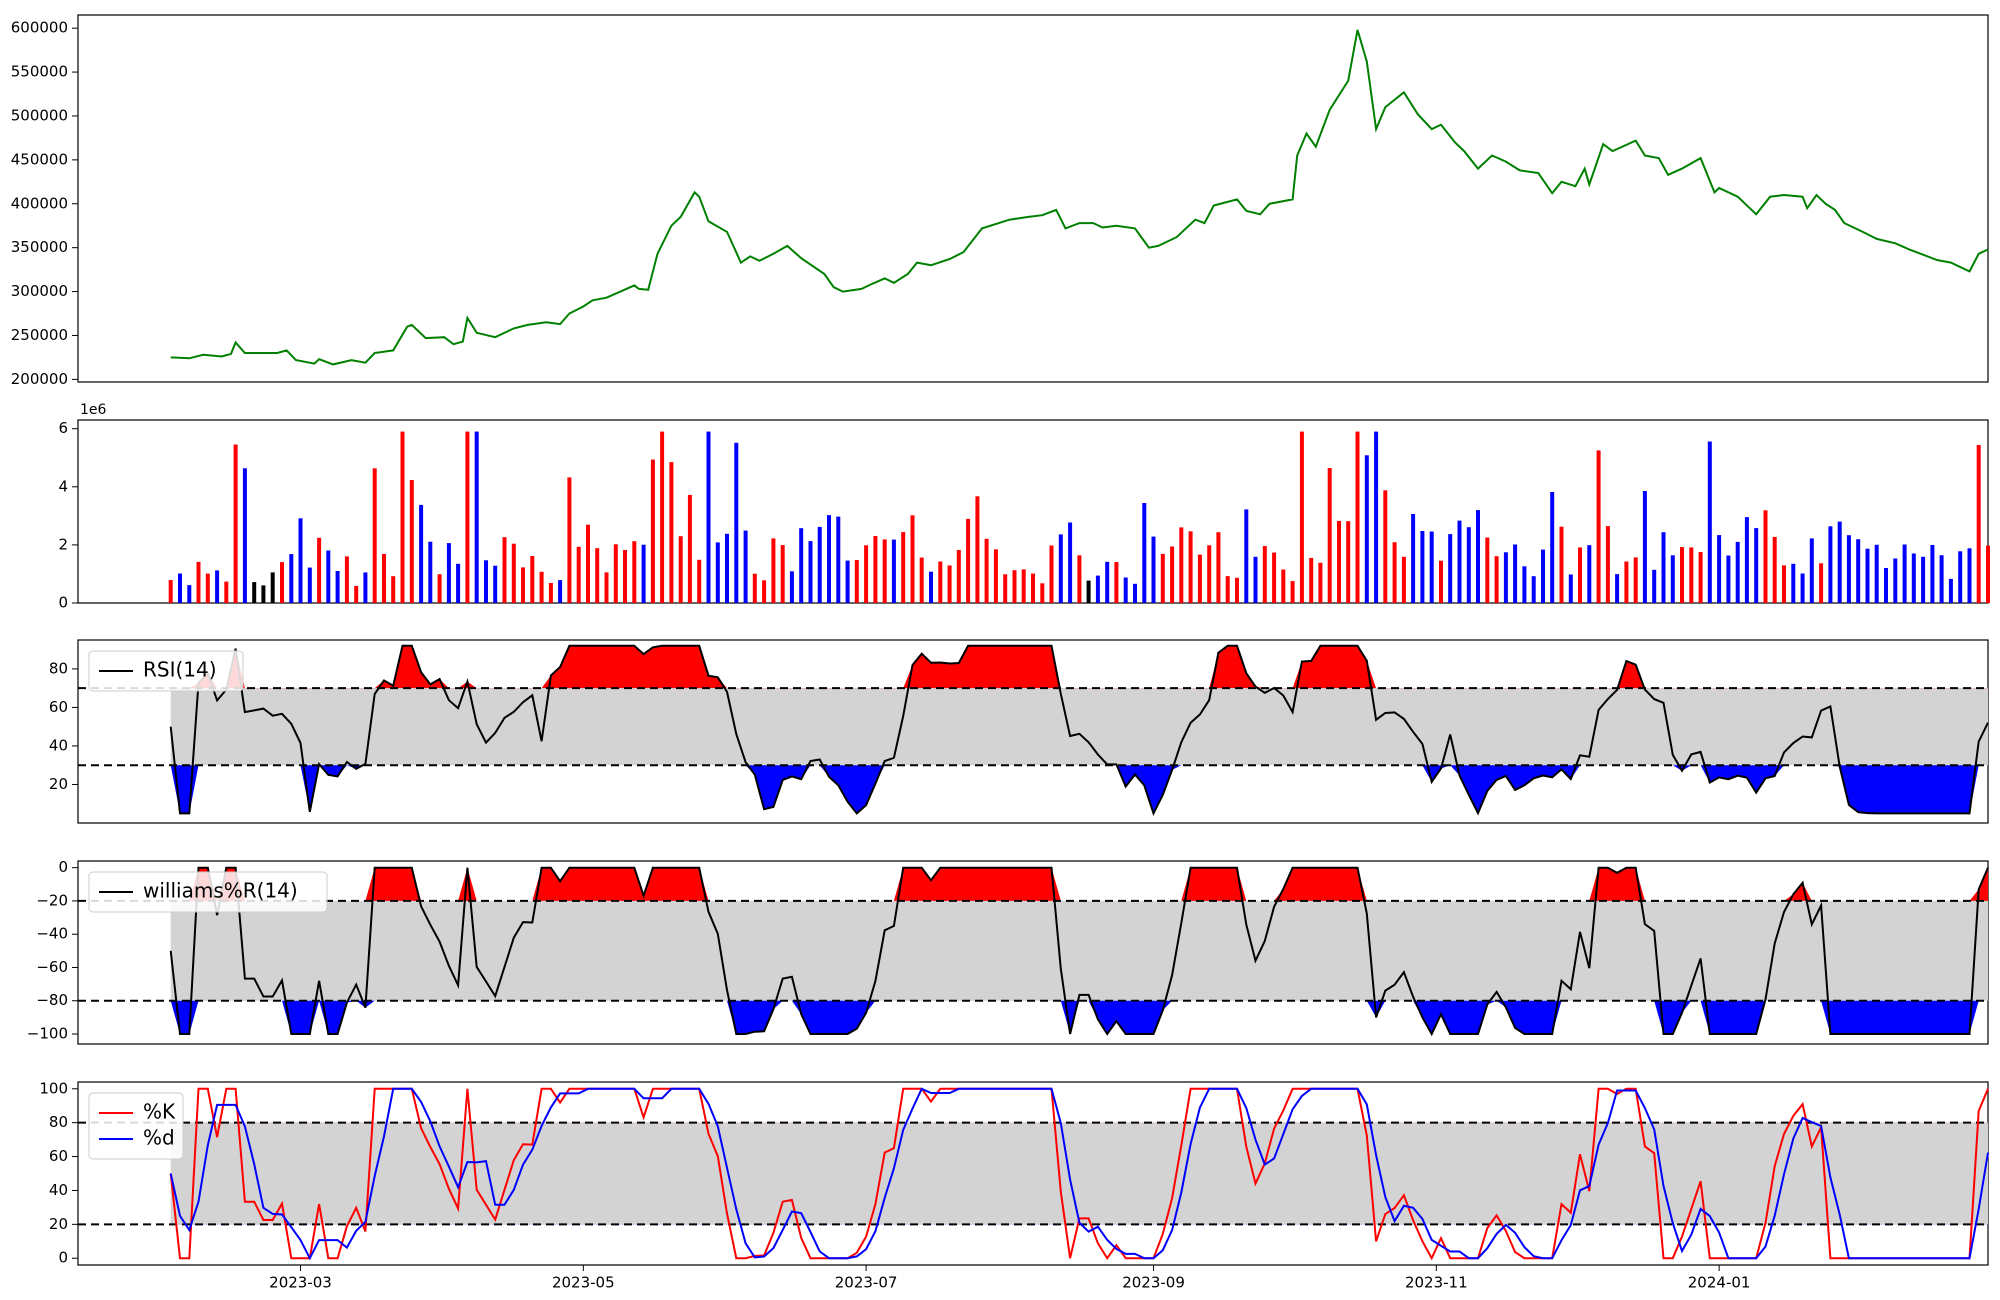 The image size is (2000, 1300). I want to click on x-tick-label: 2024-01, so click(1719, 1283).